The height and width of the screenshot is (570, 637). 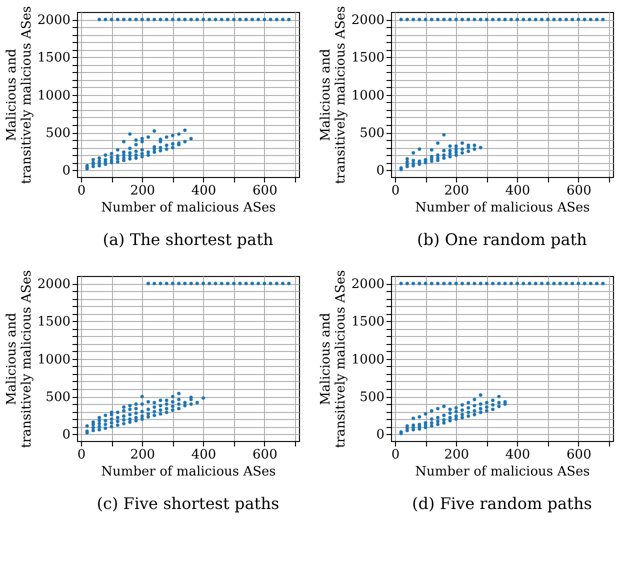 What do you see at coordinates (502, 503) in the screenshot?
I see `text: (d) Five random paths` at bounding box center [502, 503].